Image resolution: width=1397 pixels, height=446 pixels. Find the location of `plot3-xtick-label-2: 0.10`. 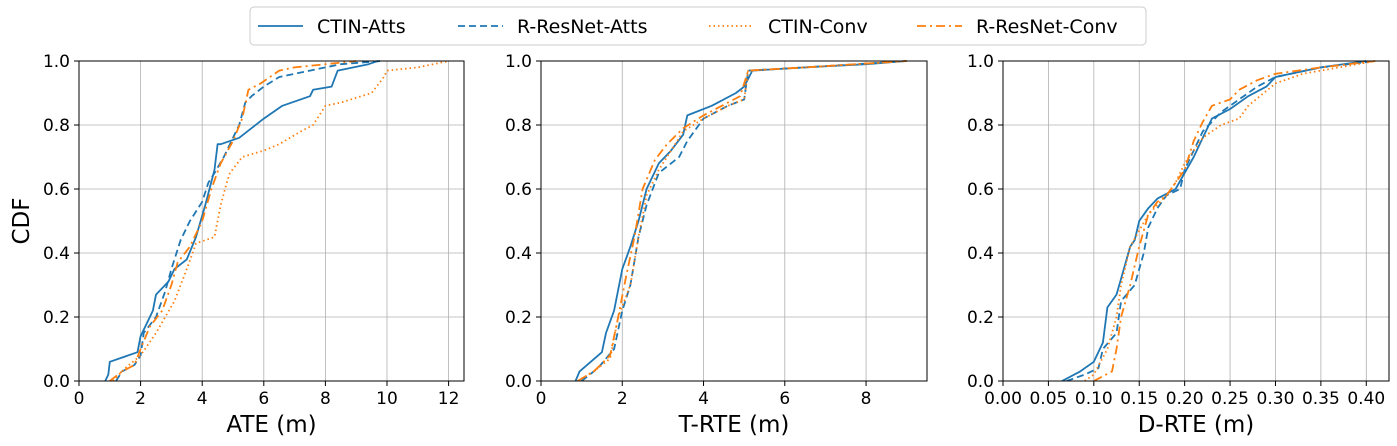

plot3-xtick-label-2: 0.10 is located at coordinates (1094, 399).